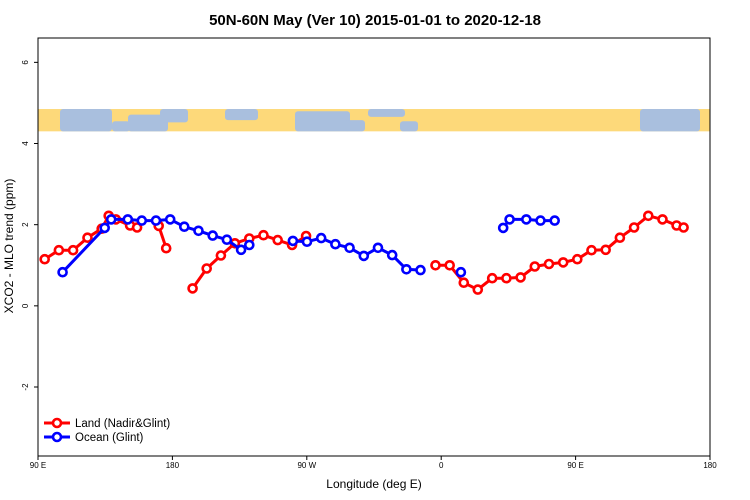 The image size is (750, 500). What do you see at coordinates (9, 246) in the screenshot?
I see `y-axis-label: XCO2 - MLO trend (ppm)` at bounding box center [9, 246].